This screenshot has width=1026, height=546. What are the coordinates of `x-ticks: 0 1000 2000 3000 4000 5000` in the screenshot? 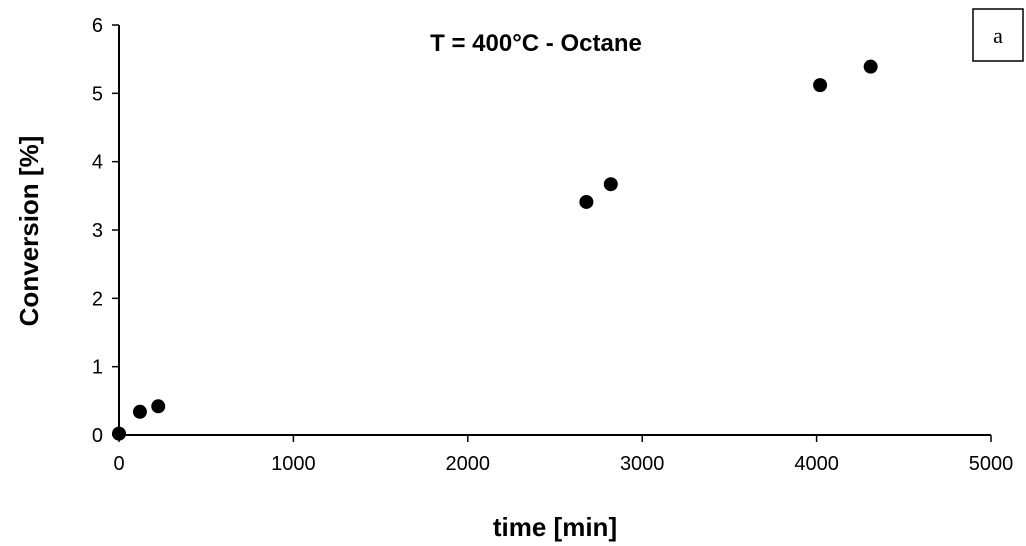 It's located at (563, 455).